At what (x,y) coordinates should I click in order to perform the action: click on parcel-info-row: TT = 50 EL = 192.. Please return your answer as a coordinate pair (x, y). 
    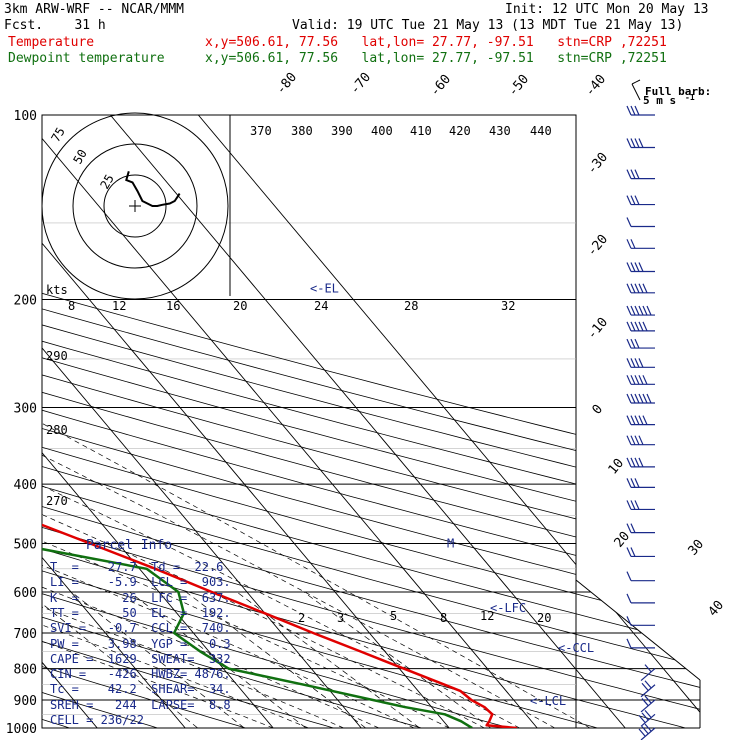
    Looking at the image, I should click on (140, 612).